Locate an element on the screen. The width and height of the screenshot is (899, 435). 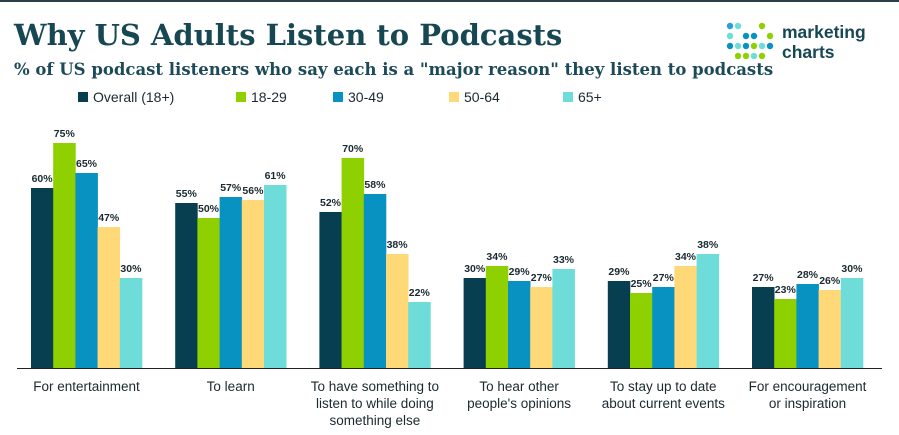
category-label: To learn is located at coordinates (231, 386).